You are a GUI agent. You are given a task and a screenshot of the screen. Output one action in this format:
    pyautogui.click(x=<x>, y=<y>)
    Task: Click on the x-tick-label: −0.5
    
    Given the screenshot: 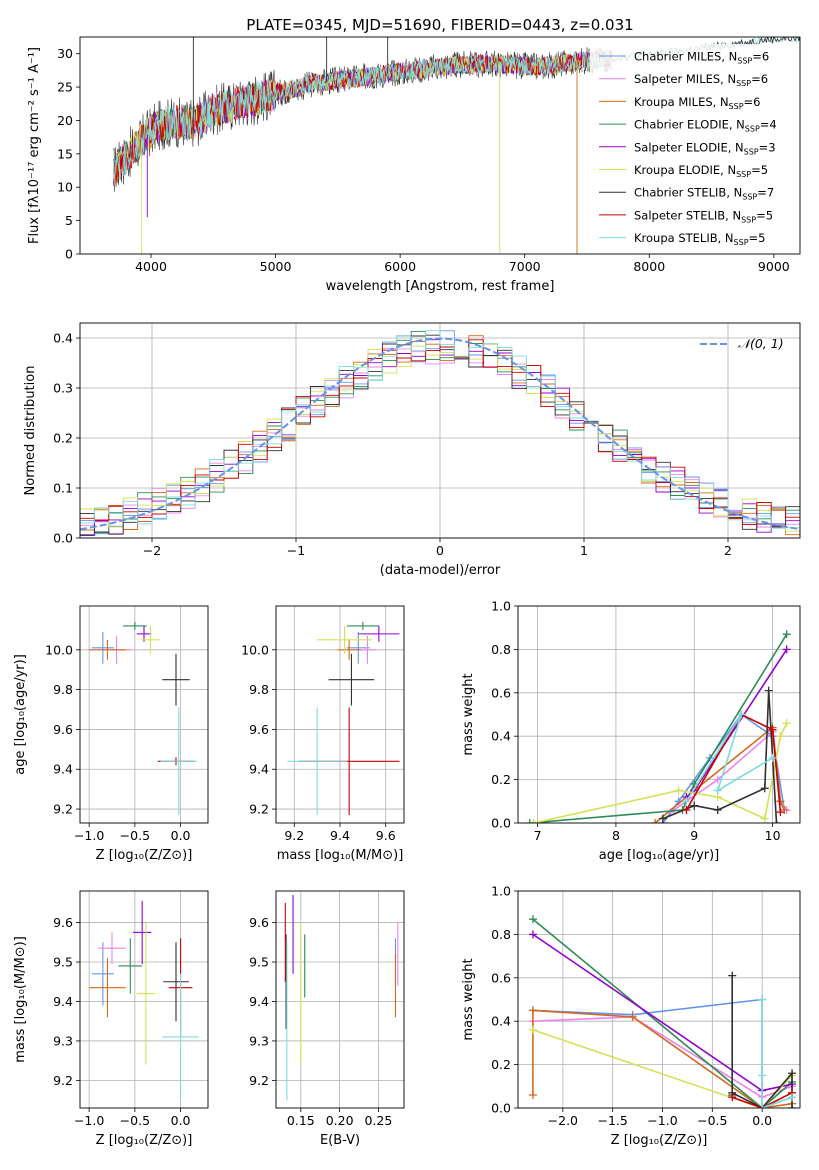 What is the action you would take?
    pyautogui.click(x=135, y=1120)
    